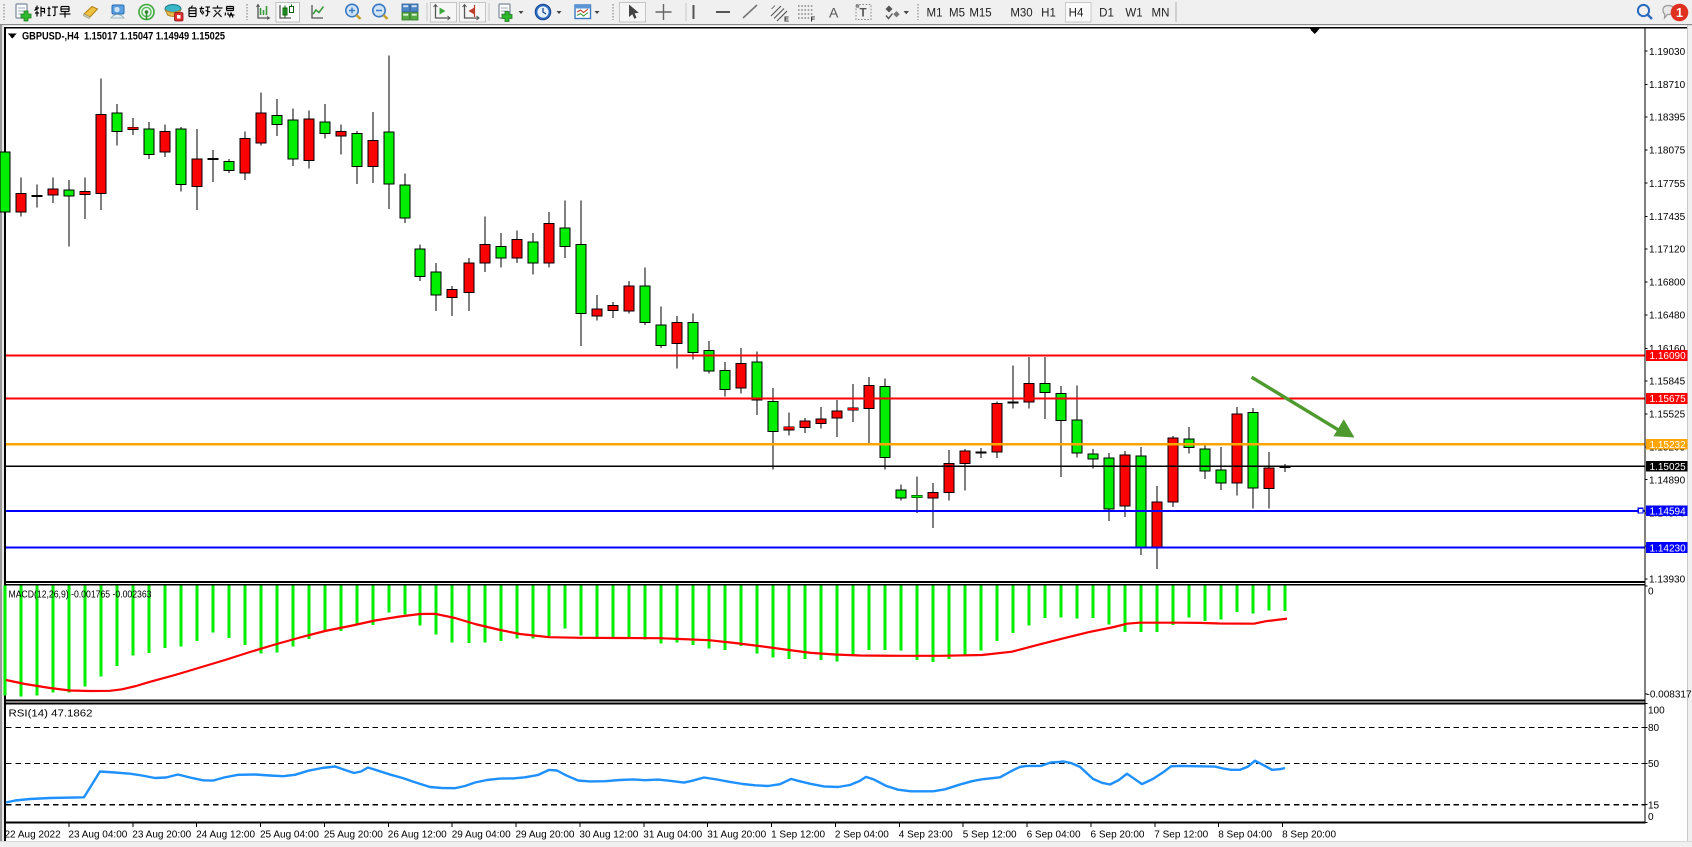 This screenshot has height=847, width=1692. What do you see at coordinates (786, 19) in the screenshot?
I see `svg-text: E` at bounding box center [786, 19].